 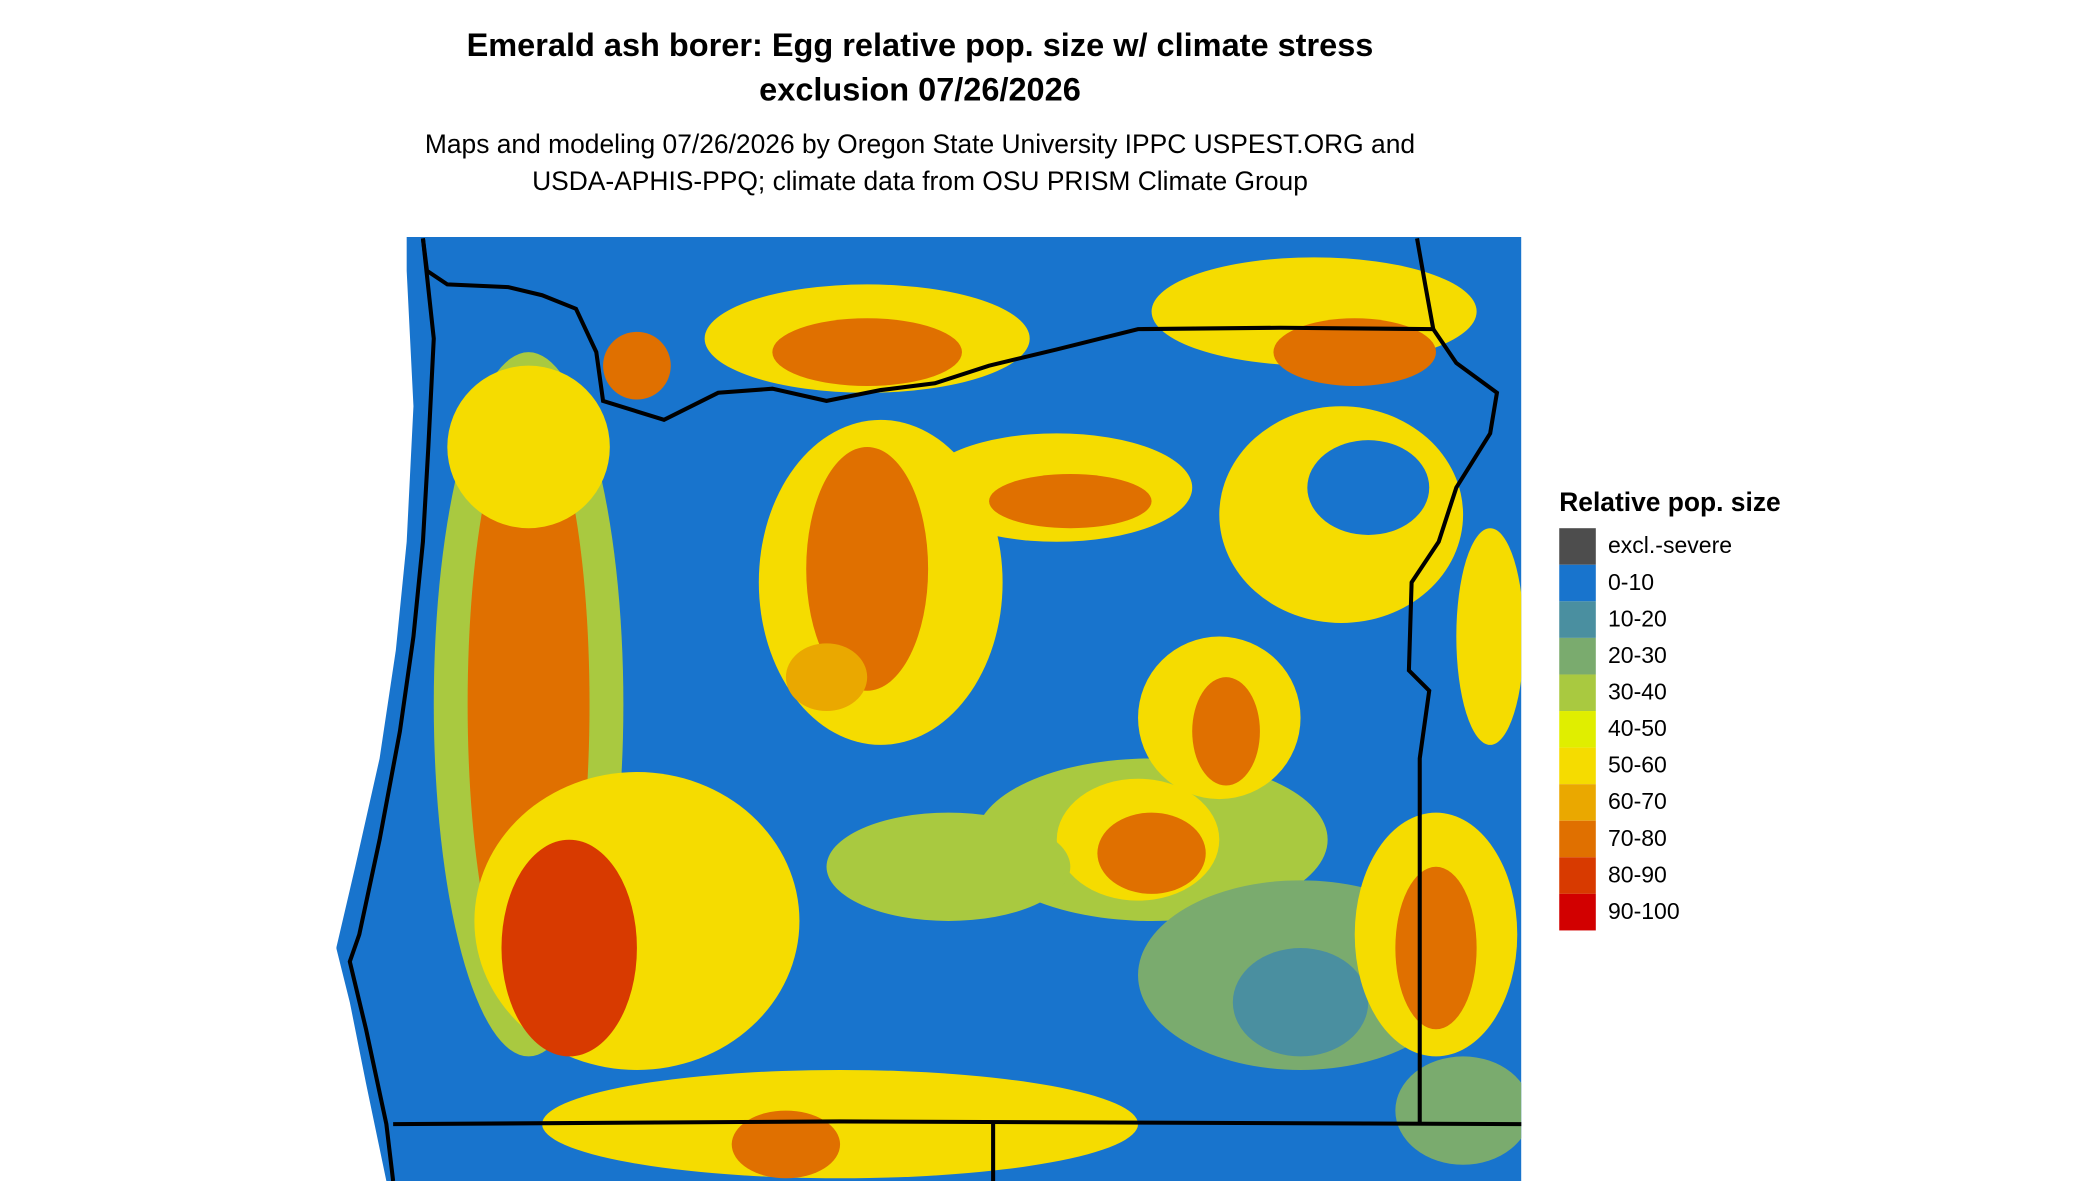 I want to click on legend-label: 0-10, so click(x=1631, y=582).